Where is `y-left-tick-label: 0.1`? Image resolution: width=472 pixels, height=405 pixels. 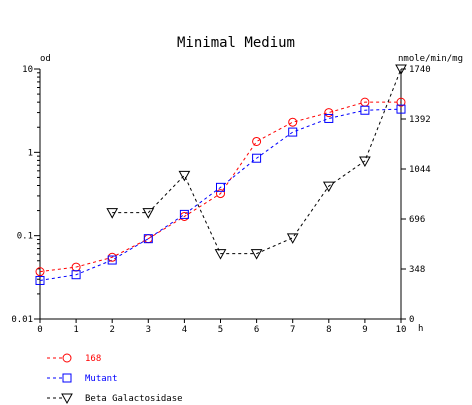 y-left-tick-label: 0.1 is located at coordinates (25, 237).